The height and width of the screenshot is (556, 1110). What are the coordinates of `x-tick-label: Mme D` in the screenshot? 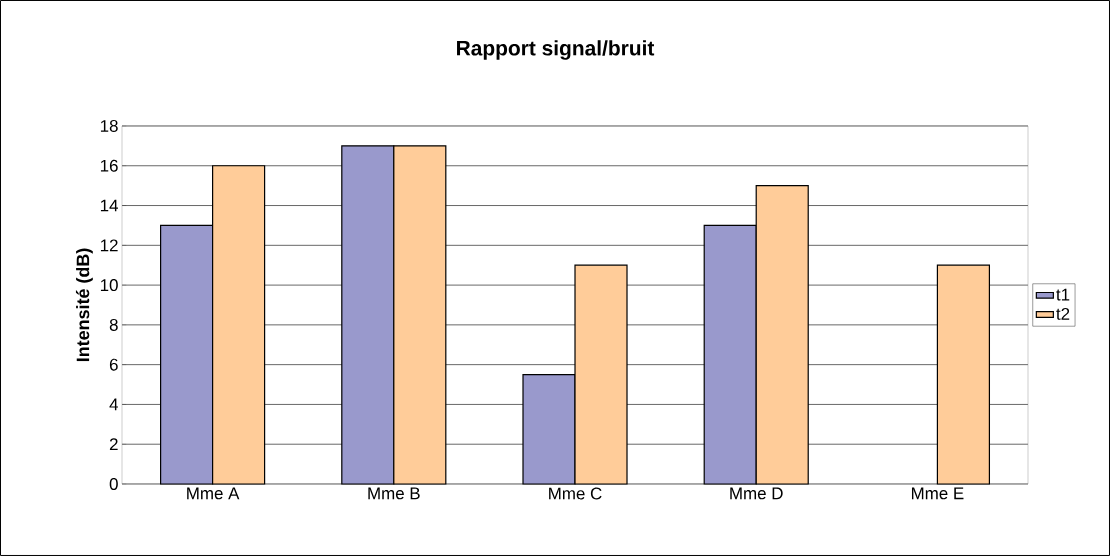 It's located at (756, 493).